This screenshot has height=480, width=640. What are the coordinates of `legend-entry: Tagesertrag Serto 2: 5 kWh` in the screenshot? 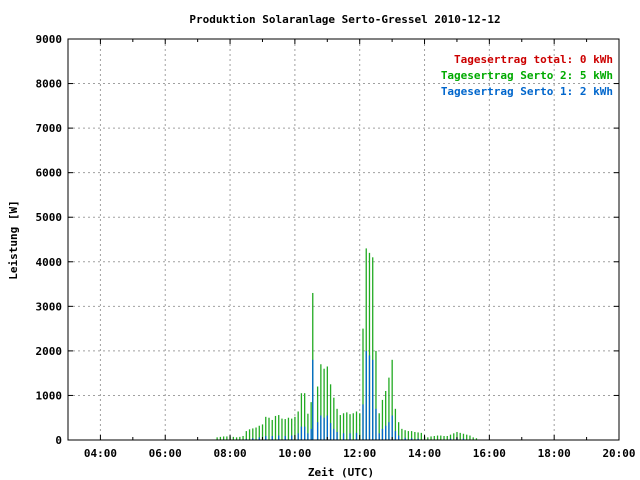 It's located at (527, 75).